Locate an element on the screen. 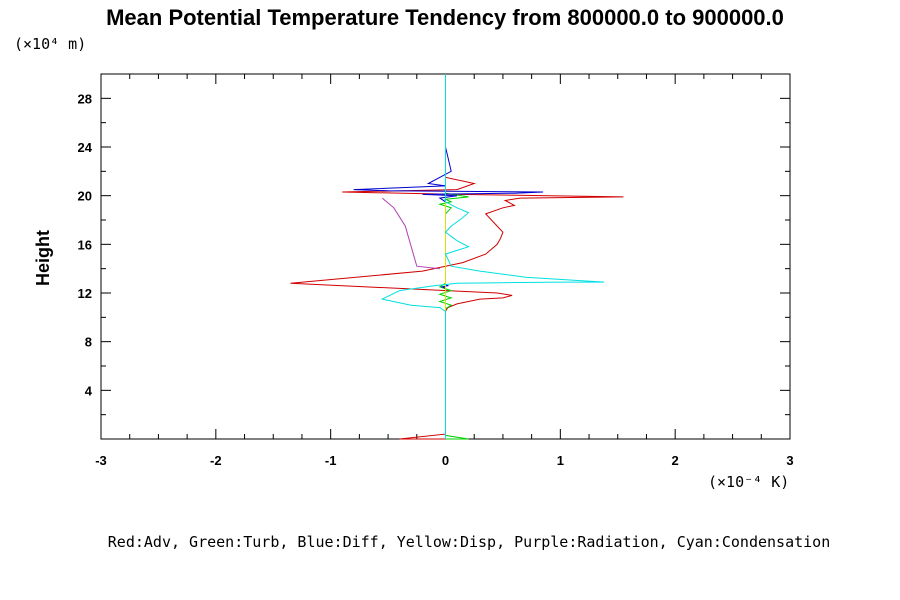 The height and width of the screenshot is (600, 900). x-tick-label: 1 is located at coordinates (560, 460).